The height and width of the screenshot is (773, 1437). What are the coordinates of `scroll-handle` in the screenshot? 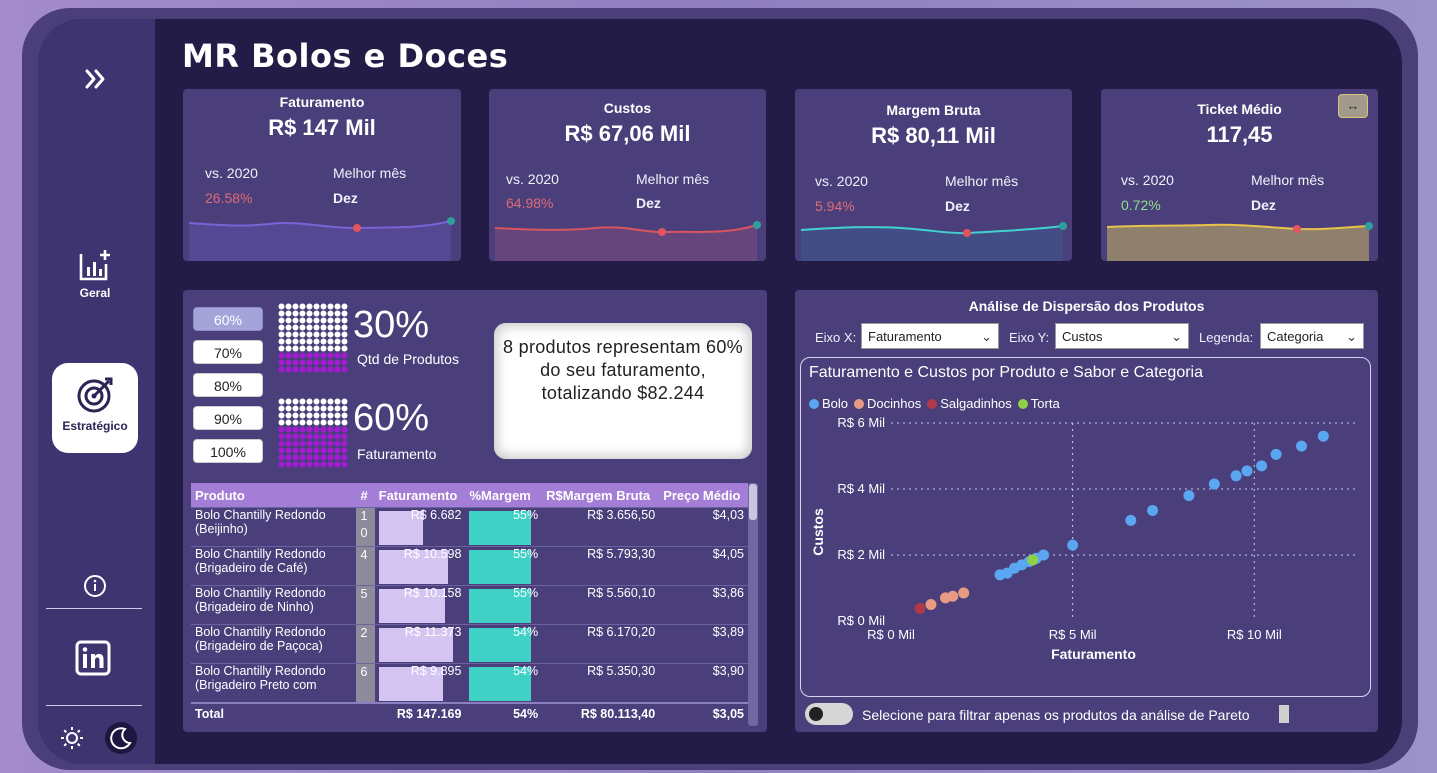 It's located at (1284, 714).